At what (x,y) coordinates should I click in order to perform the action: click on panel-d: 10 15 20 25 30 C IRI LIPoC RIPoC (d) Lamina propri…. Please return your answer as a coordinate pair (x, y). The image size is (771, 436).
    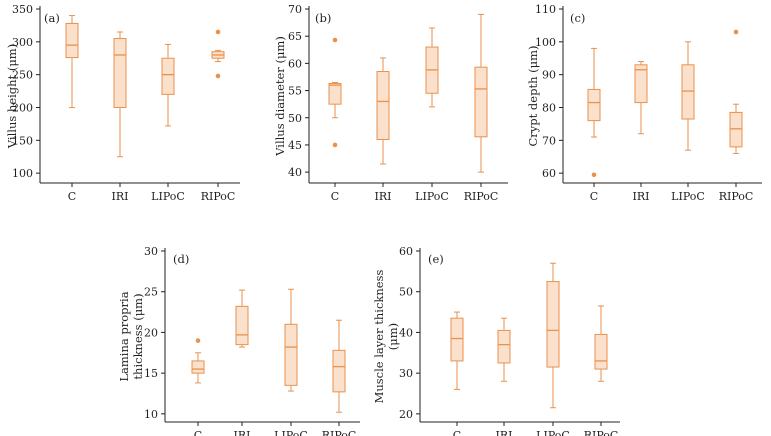
    Looking at the image, I should click on (238, 340).